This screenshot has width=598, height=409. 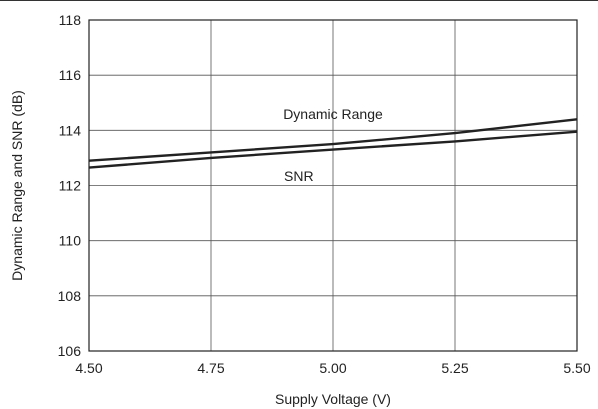 I want to click on y-tick-label: 106, so click(x=70, y=351).